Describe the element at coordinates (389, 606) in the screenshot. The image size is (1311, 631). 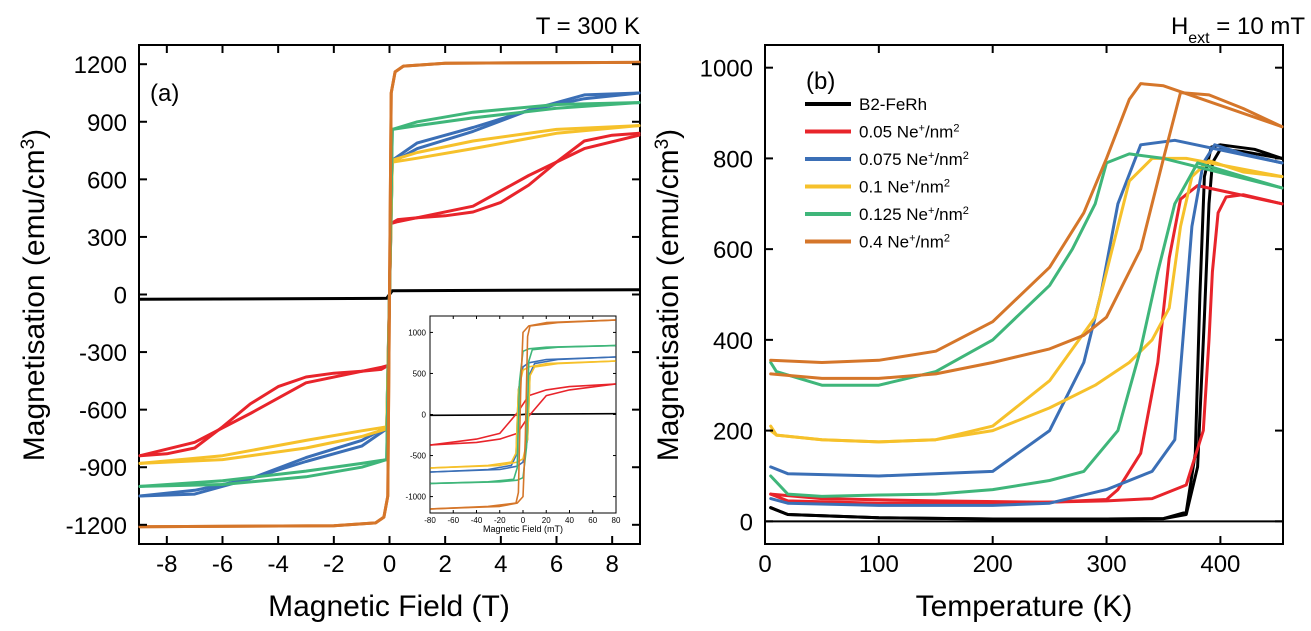
I see `panel-a-x-axis-title: Magnetic Field (T)` at that location.